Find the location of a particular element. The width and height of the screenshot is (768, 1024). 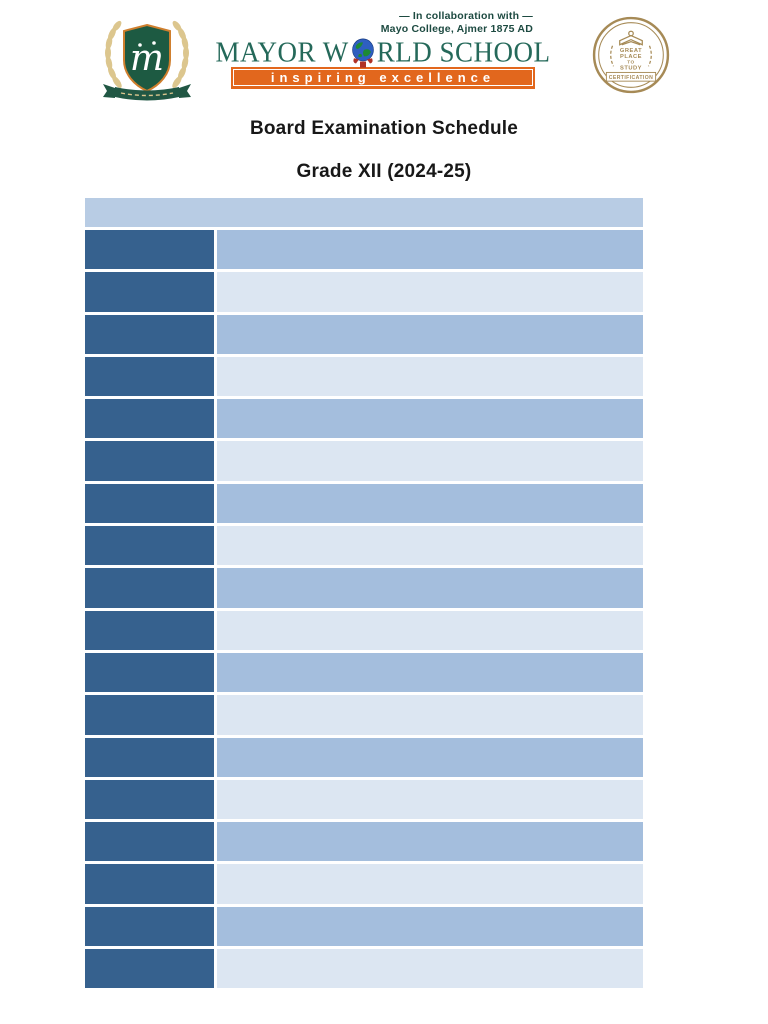

badge-line1: GREAT is located at coordinates (631, 51).